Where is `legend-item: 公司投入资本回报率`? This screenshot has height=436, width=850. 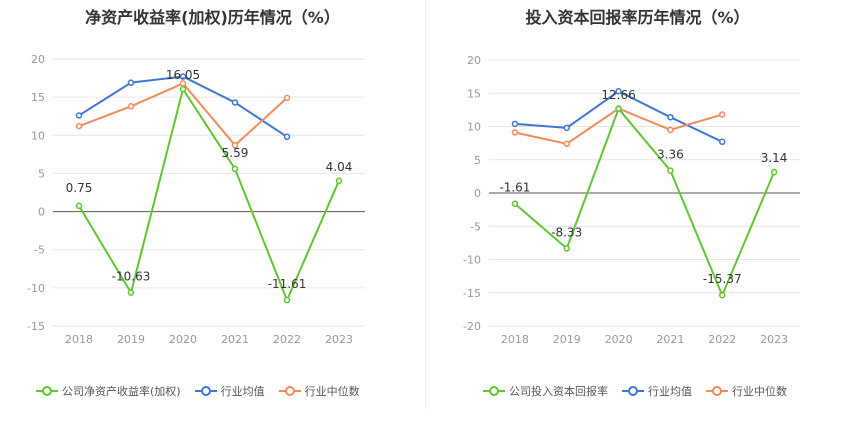 legend-item: 公司投入资本回报率 is located at coordinates (545, 391).